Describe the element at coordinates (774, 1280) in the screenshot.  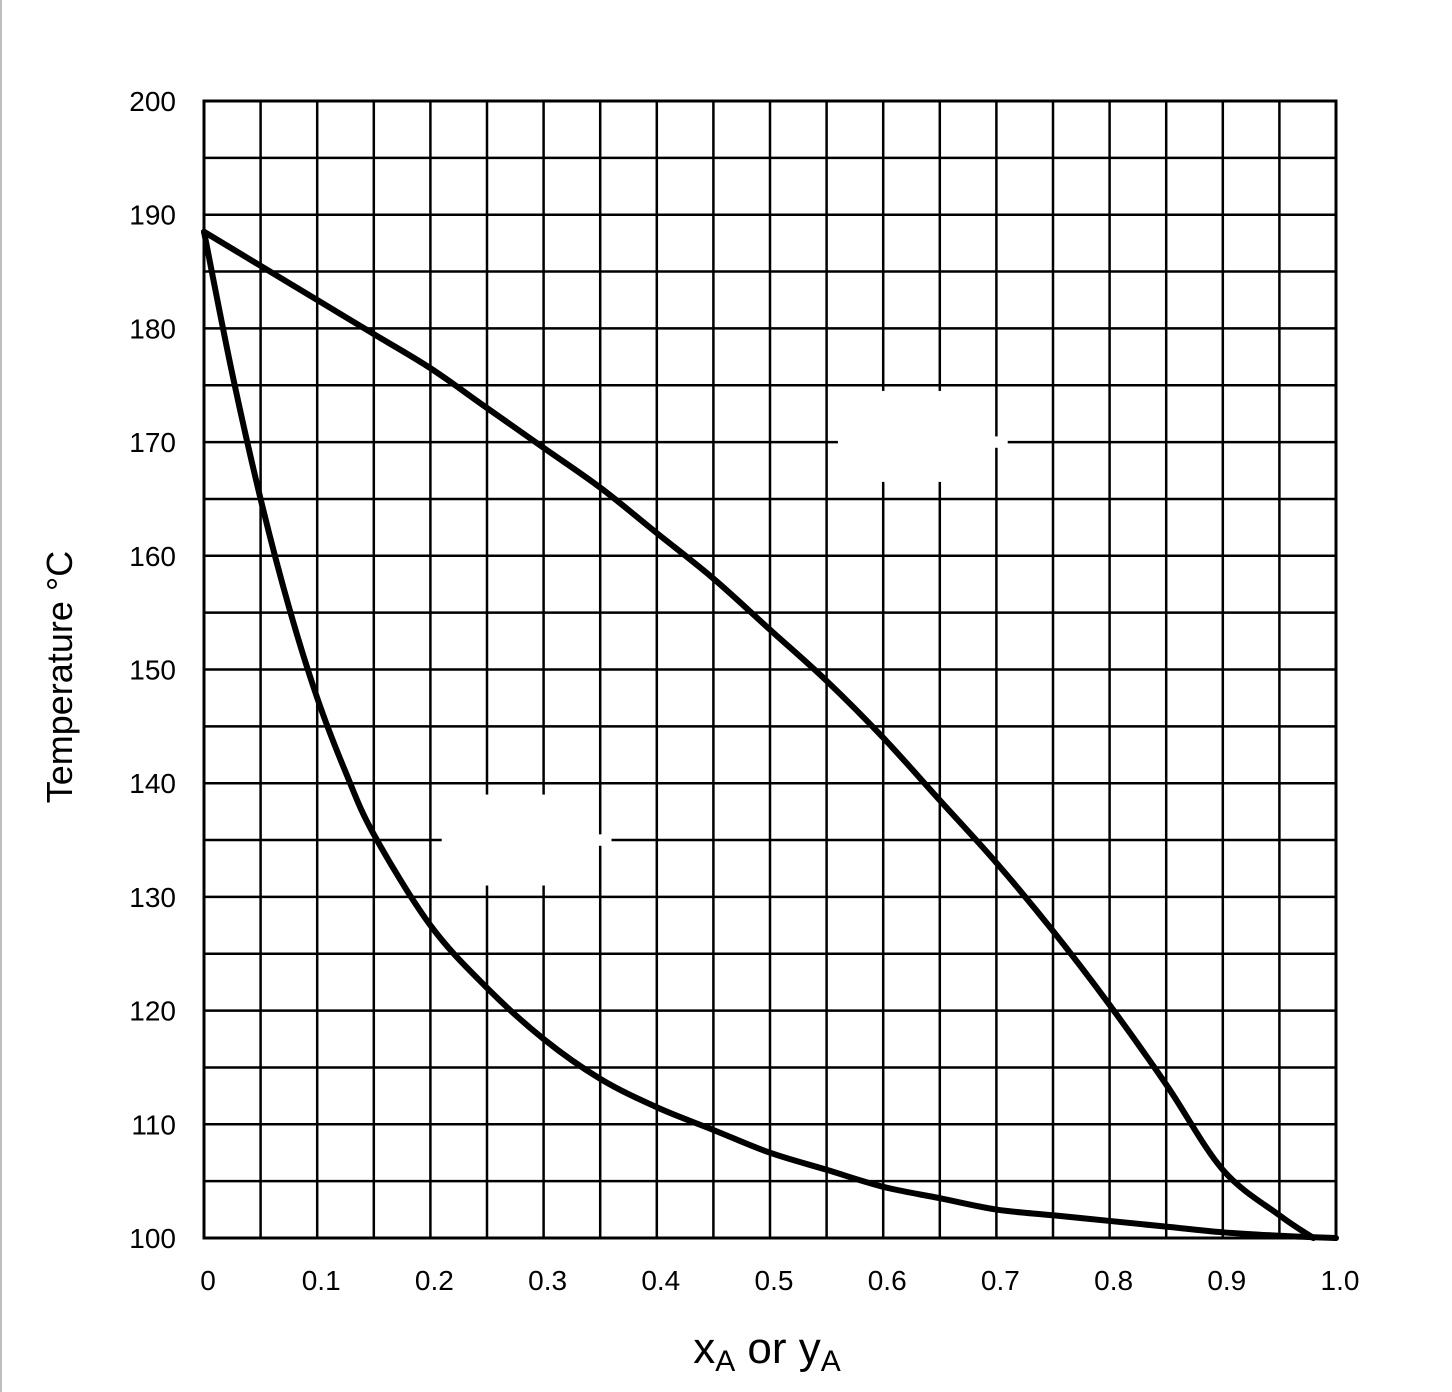
I see `x-tick-label: 0.5` at that location.